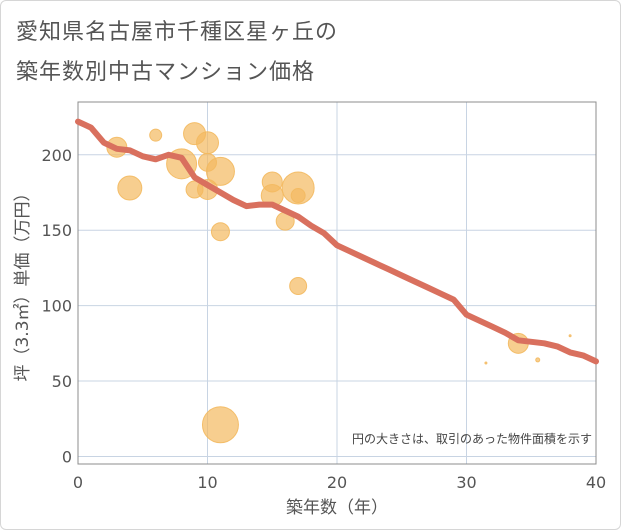 Image resolution: width=621 pixels, height=530 pixels. What do you see at coordinates (177, 32) in the screenshot?
I see `chart-title-line1: 愛知県名古屋市千種区星ヶ丘の` at bounding box center [177, 32].